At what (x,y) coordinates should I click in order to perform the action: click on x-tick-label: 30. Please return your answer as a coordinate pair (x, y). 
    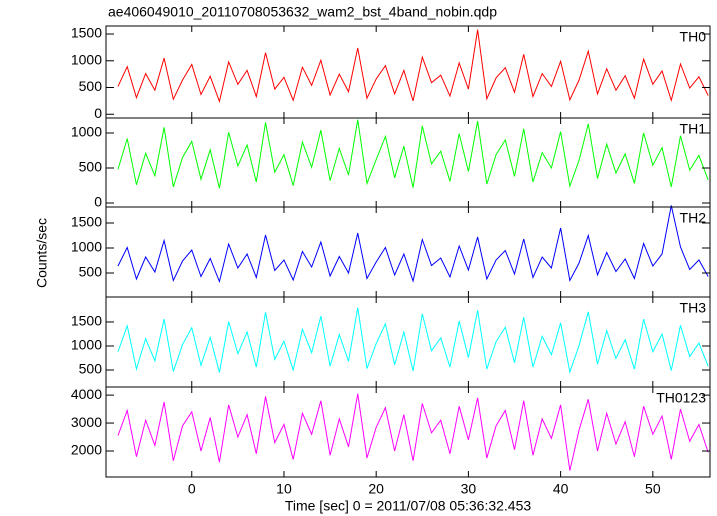
    Looking at the image, I should click on (469, 489).